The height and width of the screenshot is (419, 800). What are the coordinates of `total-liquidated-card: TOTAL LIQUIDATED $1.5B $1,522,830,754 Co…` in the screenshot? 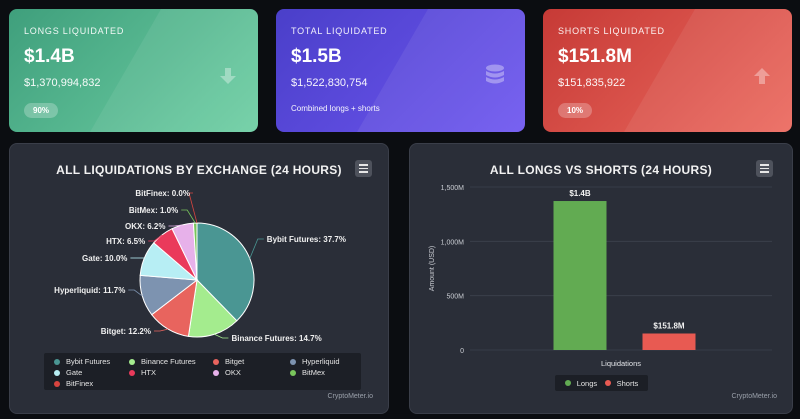 It's located at (400, 70).